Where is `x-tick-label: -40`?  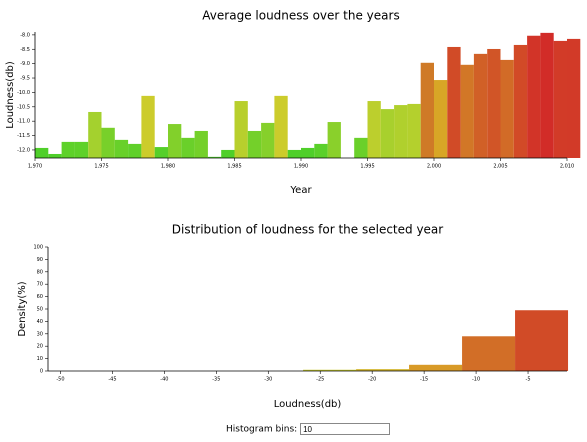 x-tick-label: -40 is located at coordinates (164, 380).